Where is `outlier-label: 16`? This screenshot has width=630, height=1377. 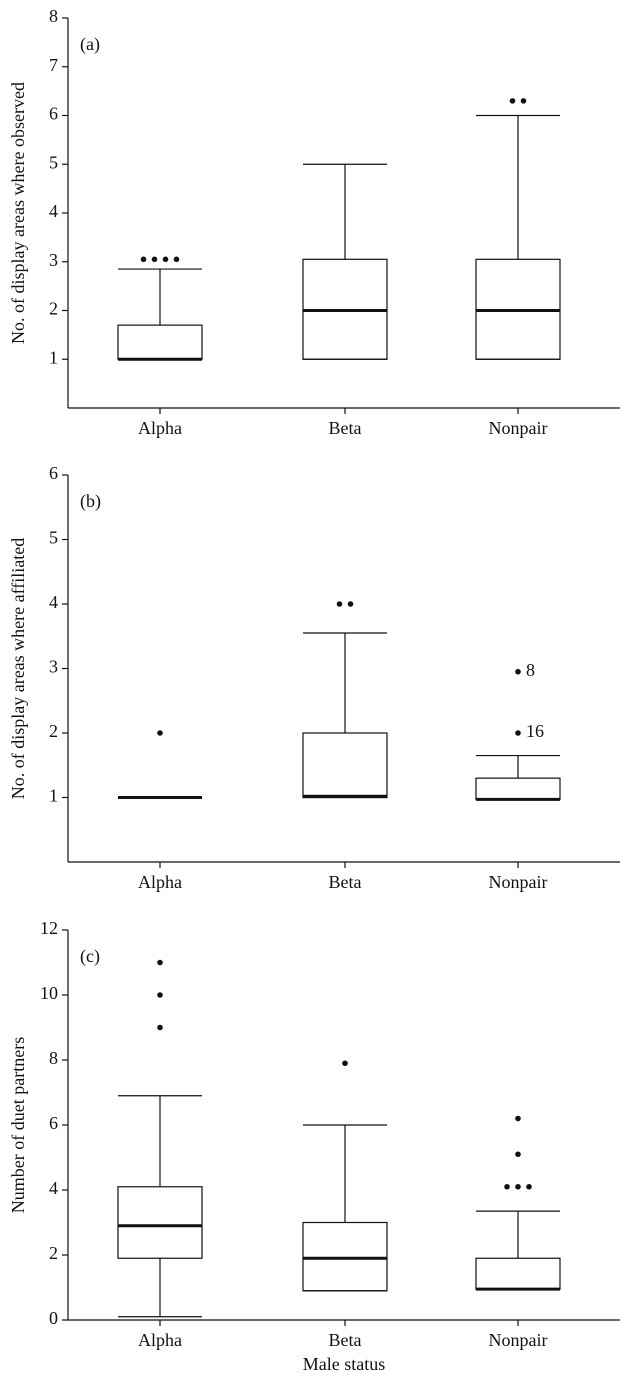
outlier-label: 16 is located at coordinates (535, 731).